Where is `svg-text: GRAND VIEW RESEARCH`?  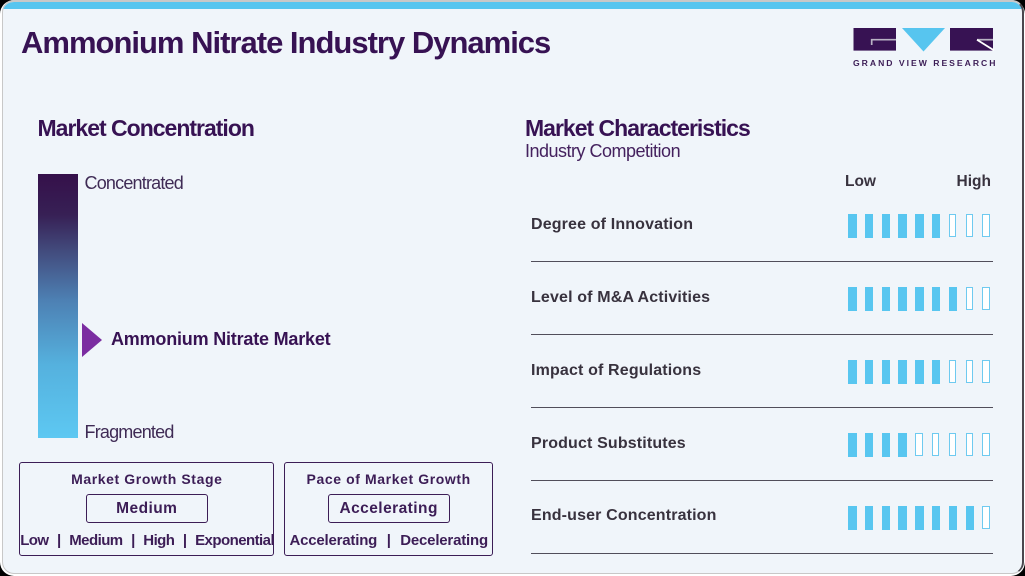
svg-text: GRAND VIEW RESEARCH is located at coordinates (925, 63).